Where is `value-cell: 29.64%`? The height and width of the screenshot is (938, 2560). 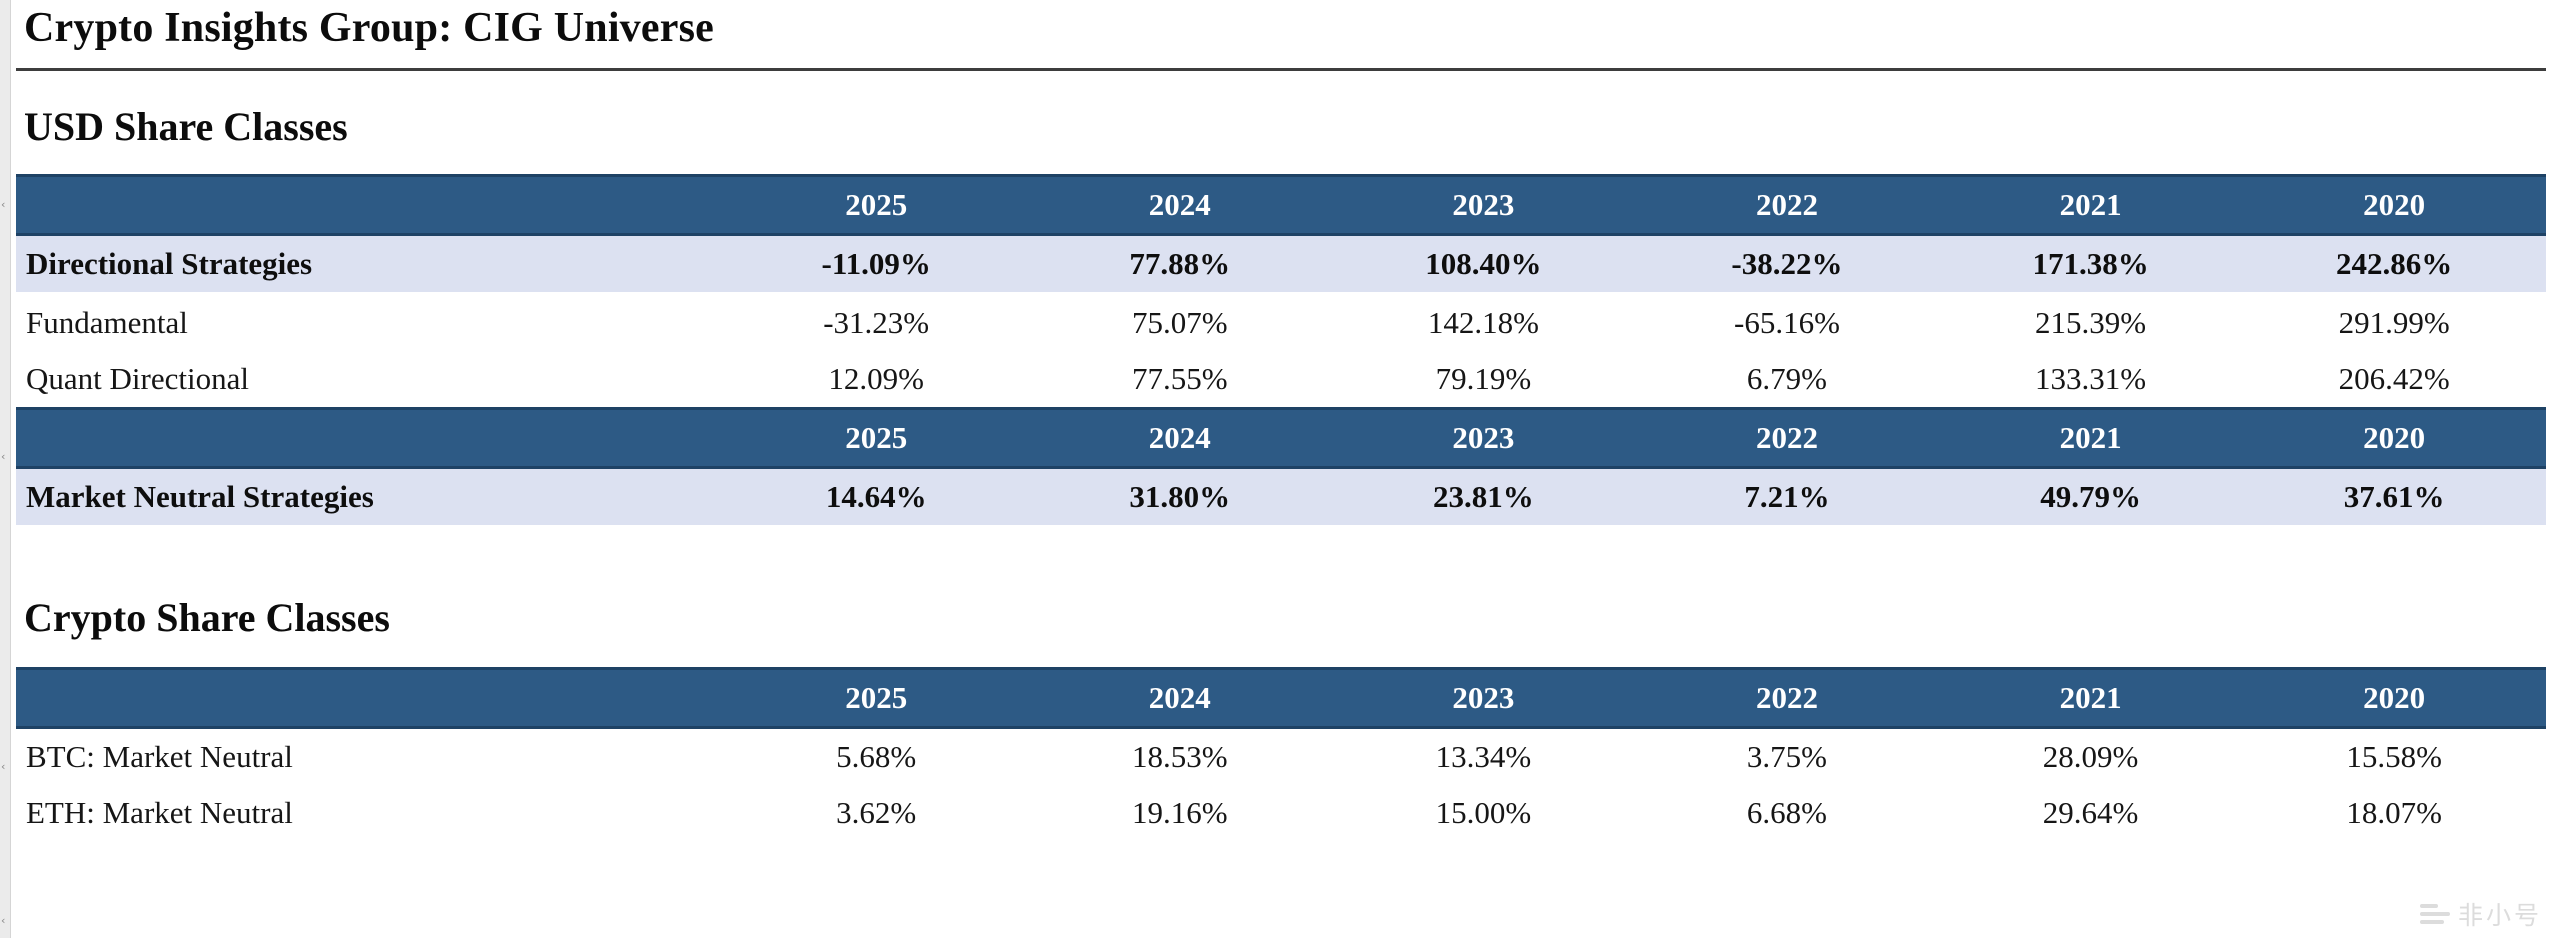
value-cell: 29.64% is located at coordinates (2090, 813).